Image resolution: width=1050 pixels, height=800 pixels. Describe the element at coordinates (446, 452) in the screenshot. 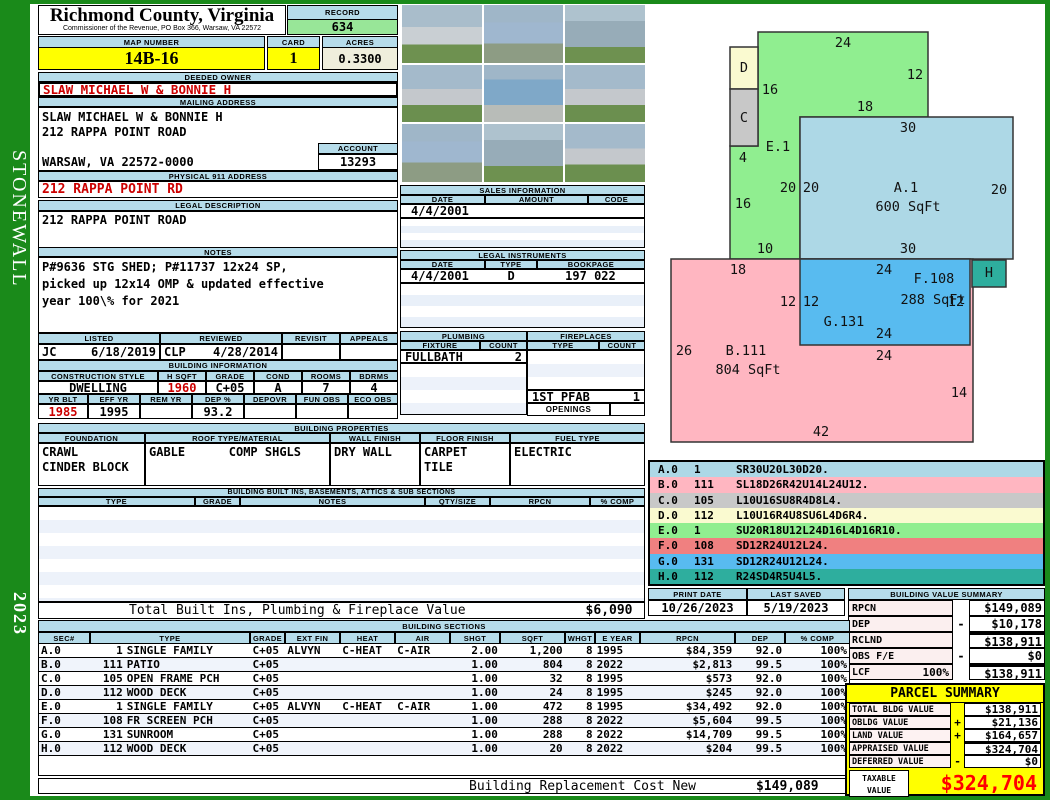

I see `floorfinish-line: CARPET` at that location.